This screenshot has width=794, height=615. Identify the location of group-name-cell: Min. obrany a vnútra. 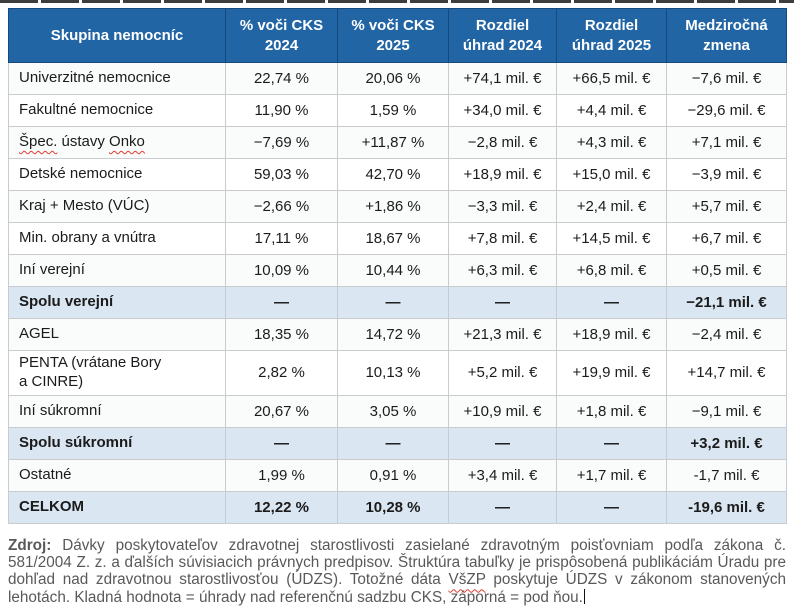
(117, 238).